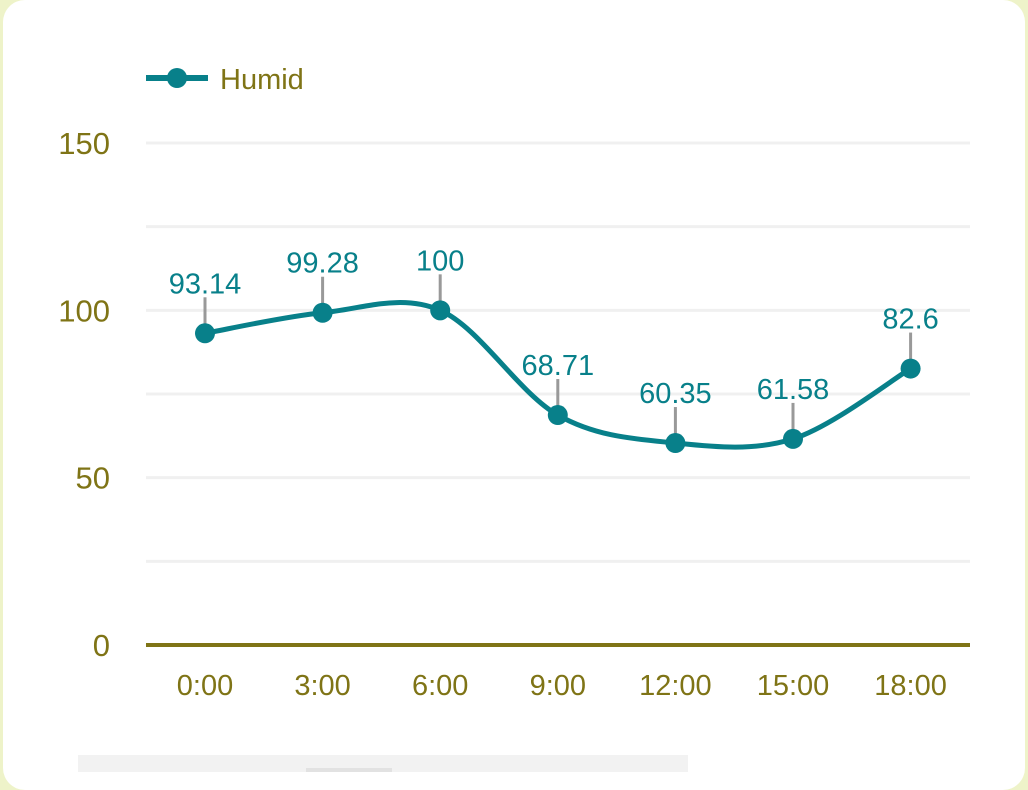 This screenshot has height=790, width=1028. What do you see at coordinates (84, 394) in the screenshot?
I see `y-axis-labels: 0 50 100 150` at bounding box center [84, 394].